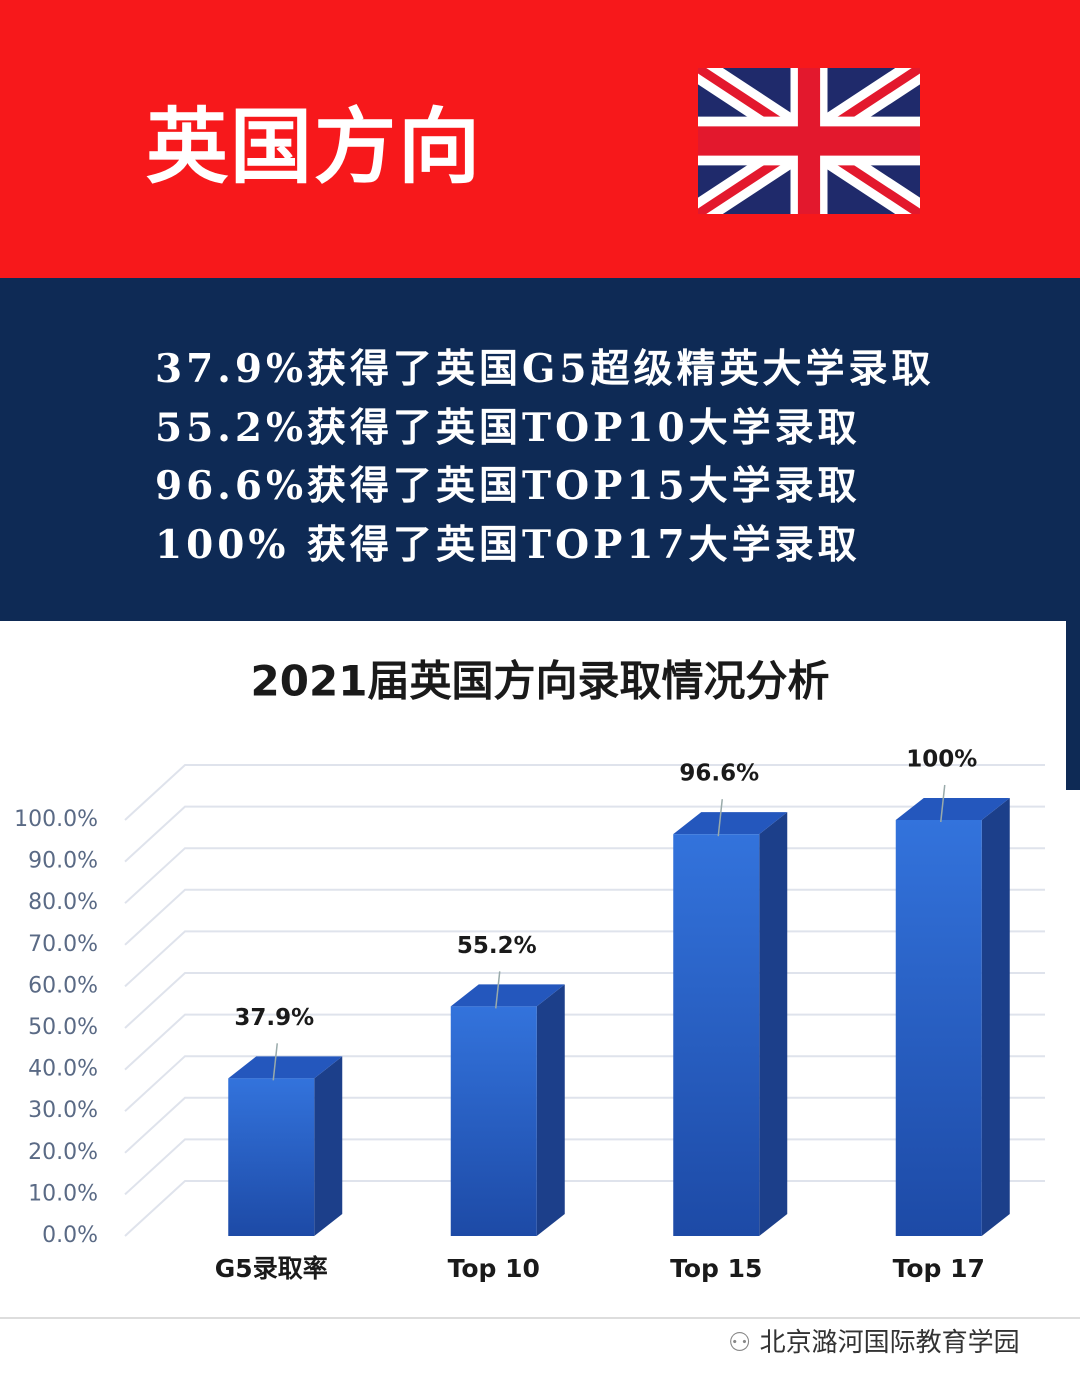  What do you see at coordinates (63, 1193) in the screenshot?
I see `y-tick-label: 10.0%` at bounding box center [63, 1193].